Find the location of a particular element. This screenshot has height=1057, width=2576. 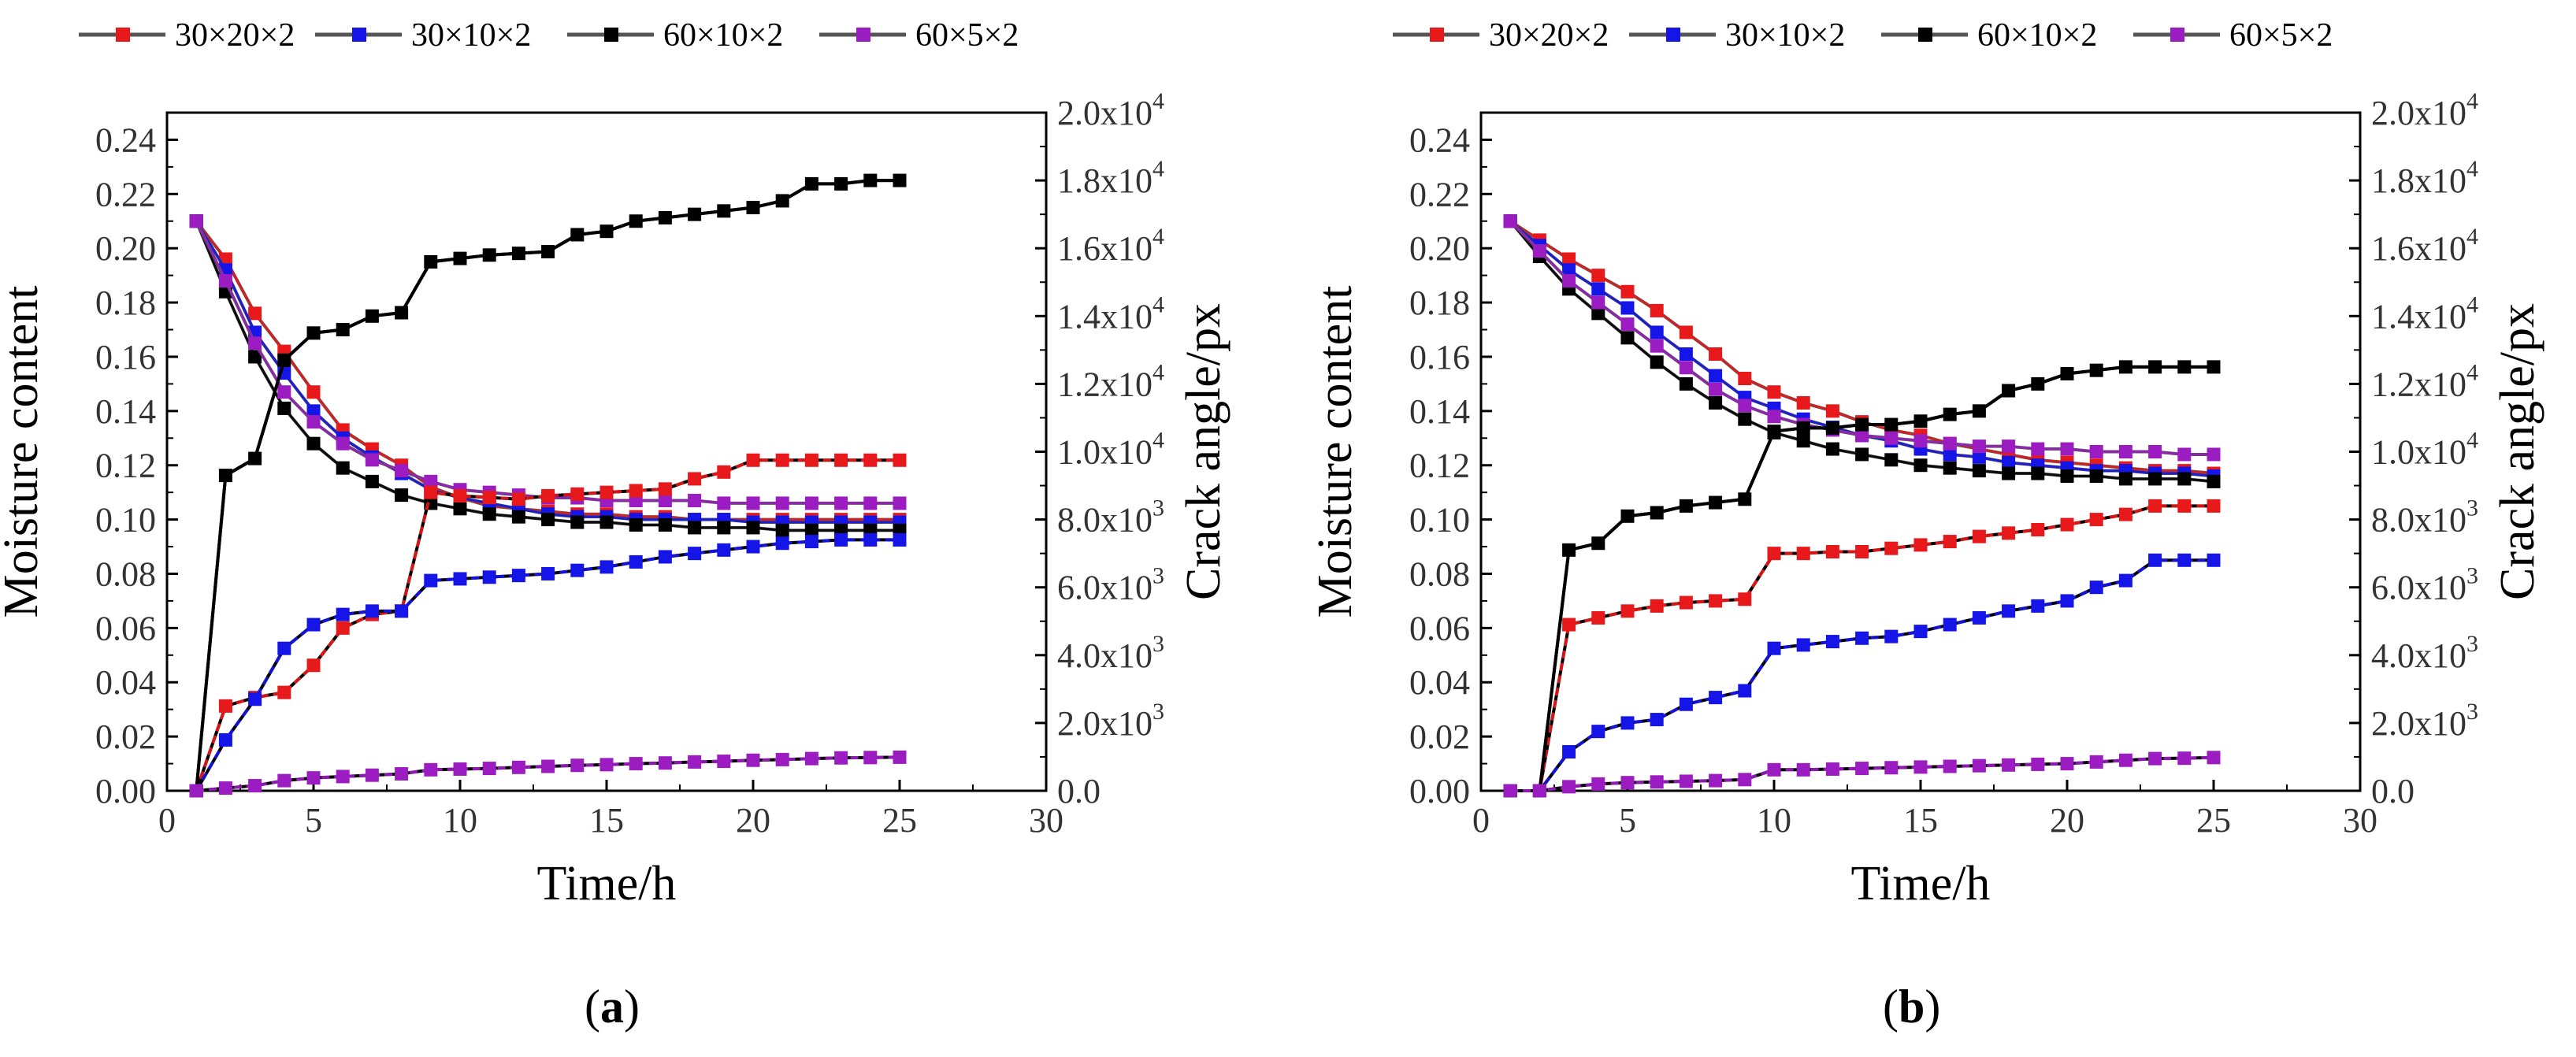

y-left-tick-label: 0.10 is located at coordinates (1439, 521).